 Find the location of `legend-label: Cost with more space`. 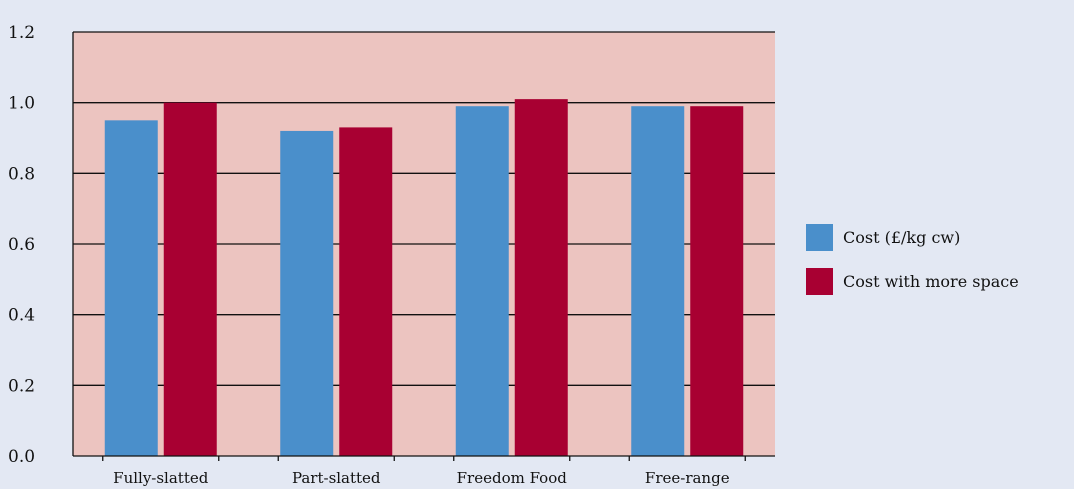

legend-label: Cost with more space is located at coordinates (931, 281).